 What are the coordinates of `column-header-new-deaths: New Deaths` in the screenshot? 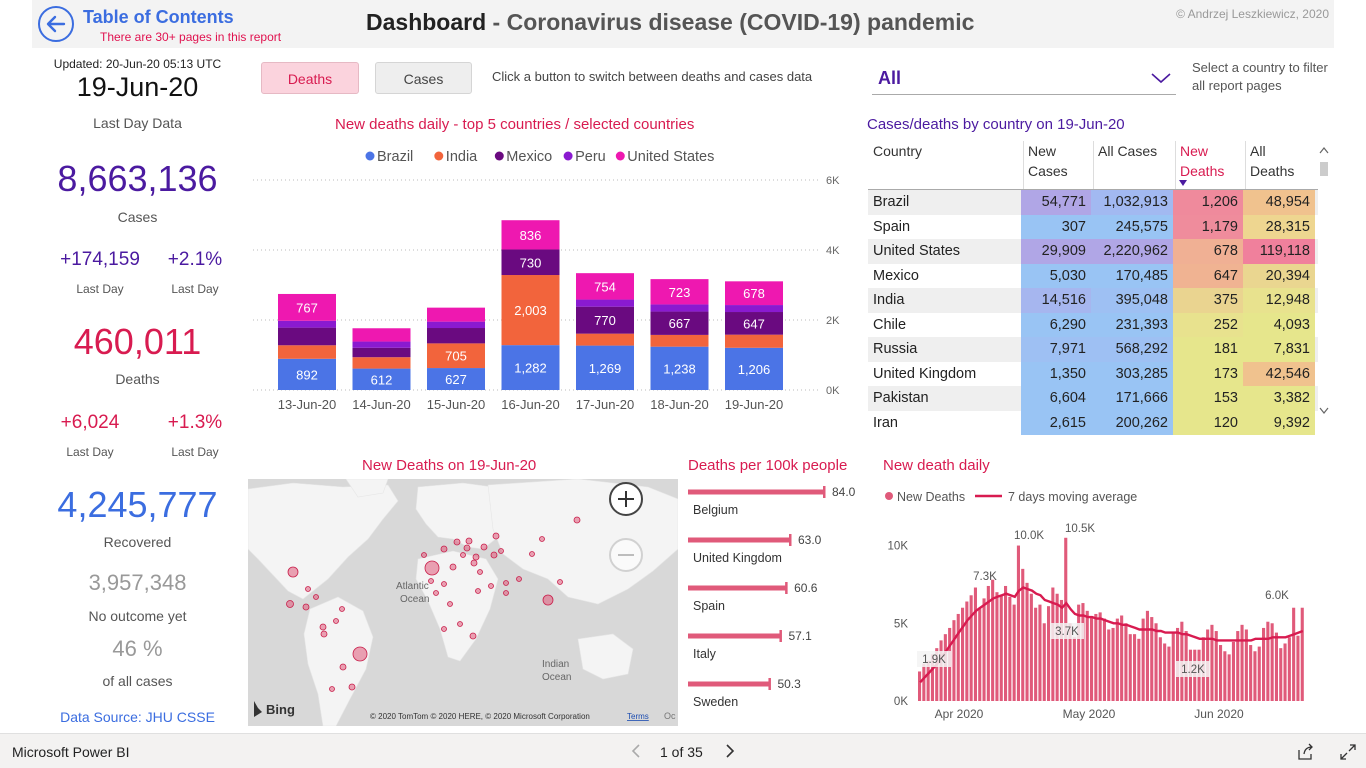 It's located at (1209, 165).